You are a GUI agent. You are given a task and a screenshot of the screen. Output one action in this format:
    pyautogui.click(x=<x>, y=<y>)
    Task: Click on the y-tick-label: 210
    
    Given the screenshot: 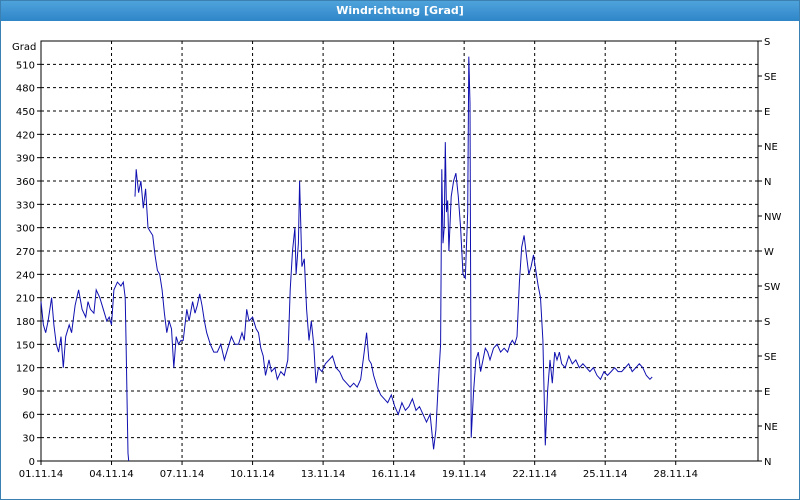 What is the action you would take?
    pyautogui.click(x=25, y=299)
    